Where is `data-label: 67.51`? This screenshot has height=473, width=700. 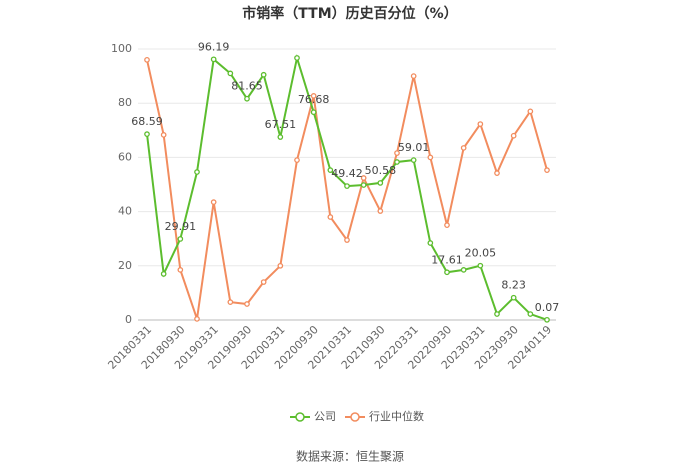
data-label: 67.51 is located at coordinates (281, 124).